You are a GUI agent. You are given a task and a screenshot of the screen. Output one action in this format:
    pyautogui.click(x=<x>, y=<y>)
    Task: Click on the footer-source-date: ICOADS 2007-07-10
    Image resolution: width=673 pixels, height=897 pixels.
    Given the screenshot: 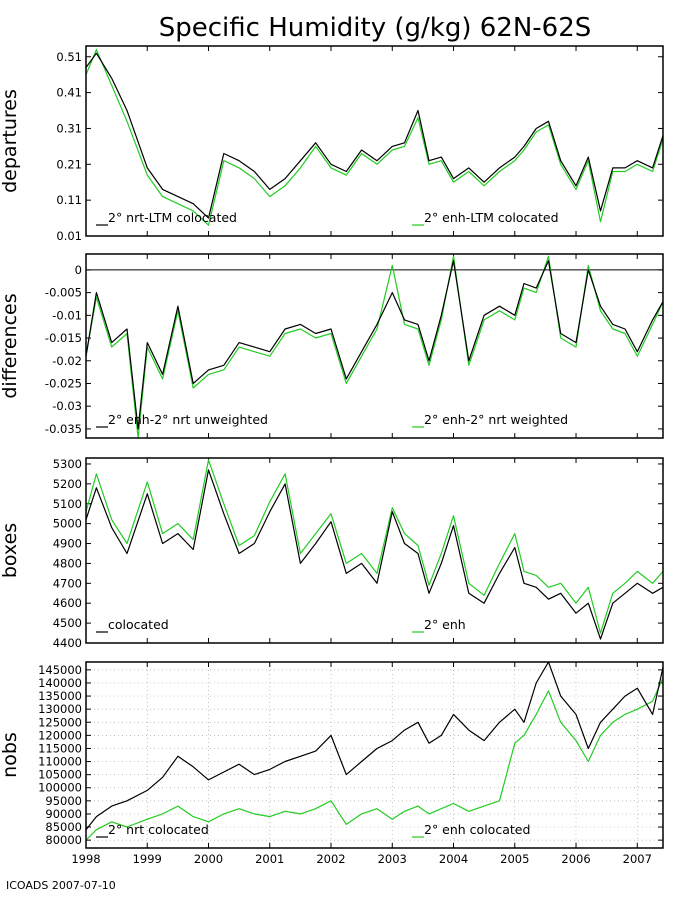 What is the action you would take?
    pyautogui.click(x=61, y=885)
    